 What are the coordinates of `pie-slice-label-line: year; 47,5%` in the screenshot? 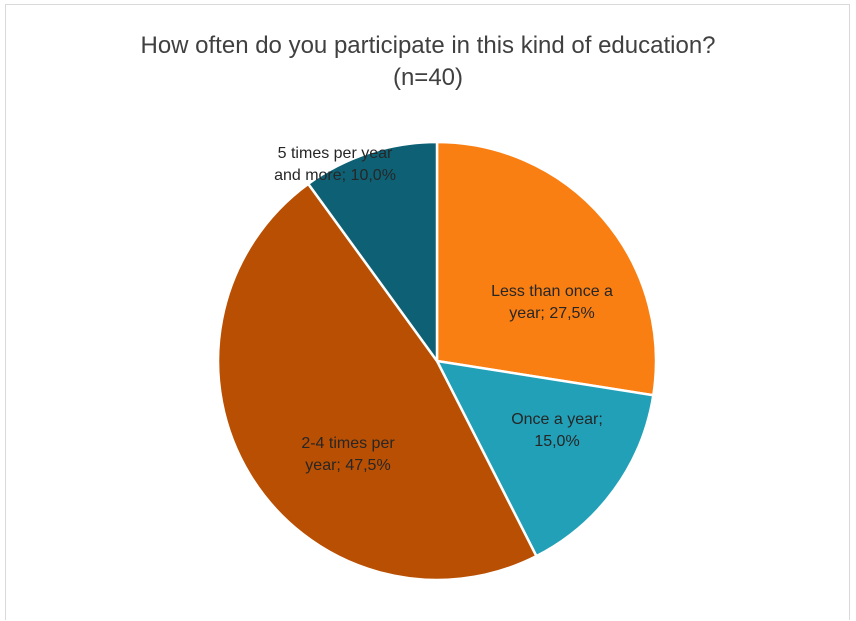 It's located at (347, 465).